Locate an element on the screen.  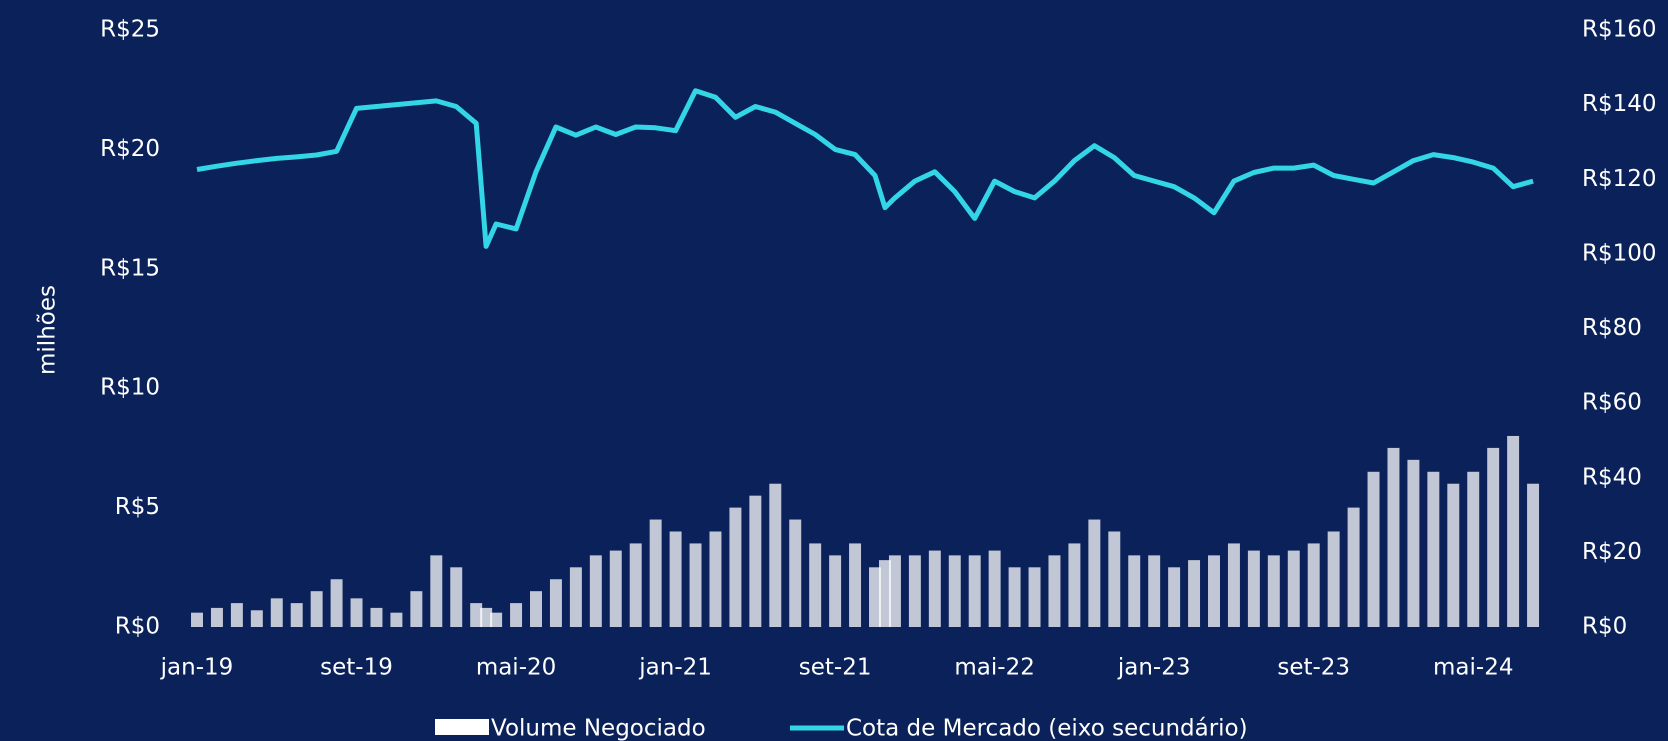
y-tick-label: R$10 is located at coordinates (130, 388).